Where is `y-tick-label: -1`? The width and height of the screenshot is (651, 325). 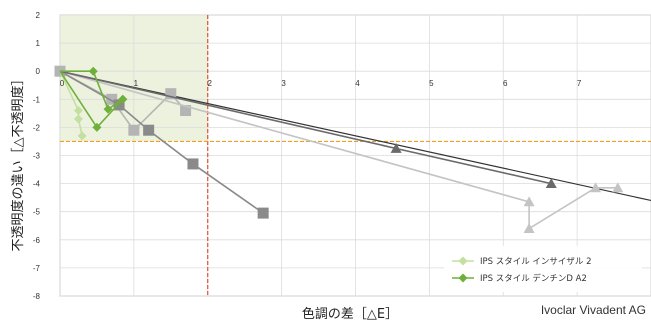 y-tick-label: -1 is located at coordinates (37, 99).